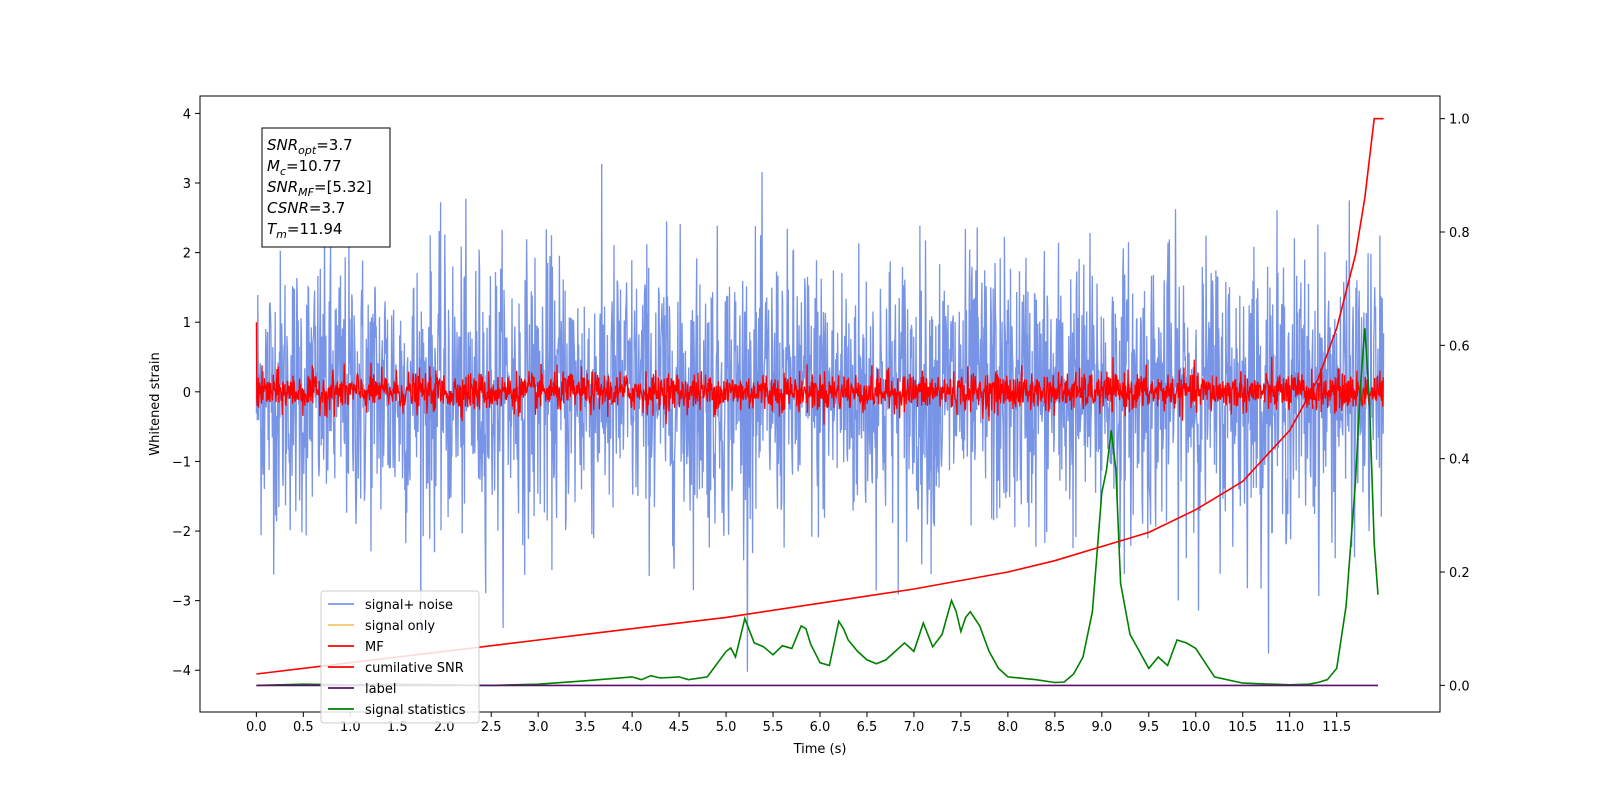  Describe the element at coordinates (819, 373) in the screenshot. I see `series-mf` at that location.